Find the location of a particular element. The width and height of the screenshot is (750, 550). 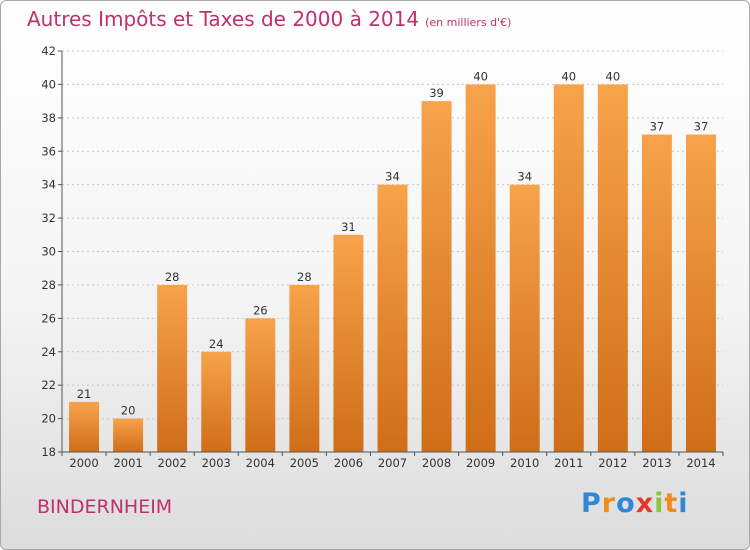

data-label-2014: 37 is located at coordinates (701, 127).